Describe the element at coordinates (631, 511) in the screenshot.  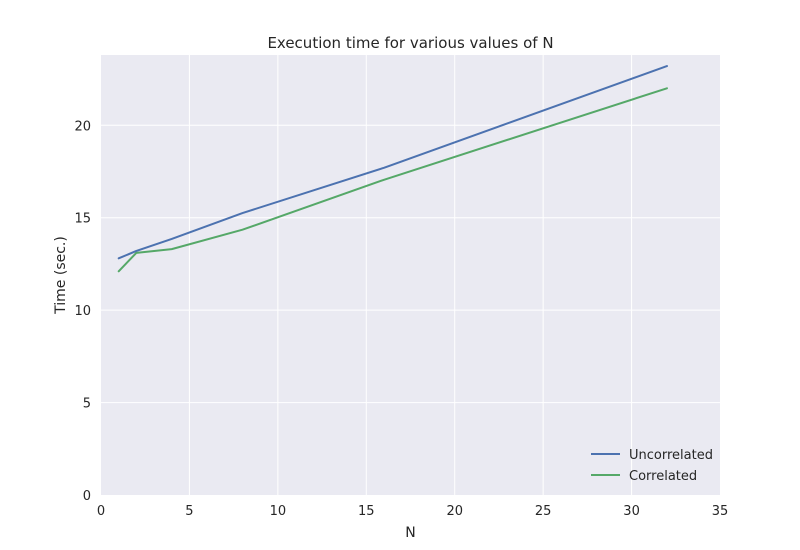
I see `x-tick-label: 30` at that location.